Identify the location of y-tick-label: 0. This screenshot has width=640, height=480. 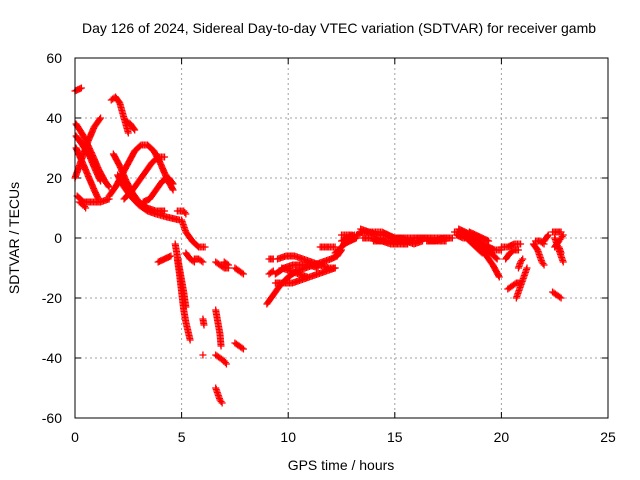
(58, 238).